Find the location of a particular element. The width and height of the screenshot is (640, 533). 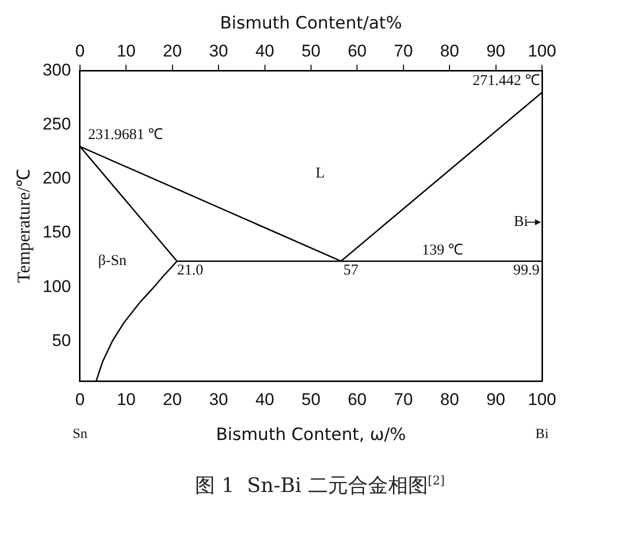

annotation: 271.442 ℃ is located at coordinates (506, 80).